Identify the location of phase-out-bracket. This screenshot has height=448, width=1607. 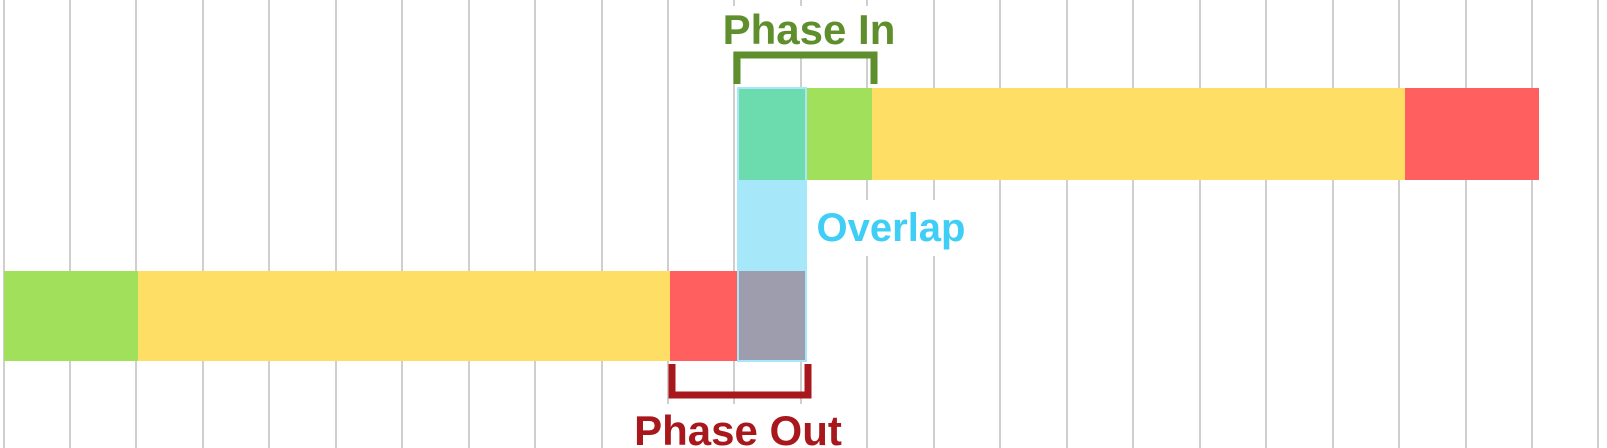
(740, 381).